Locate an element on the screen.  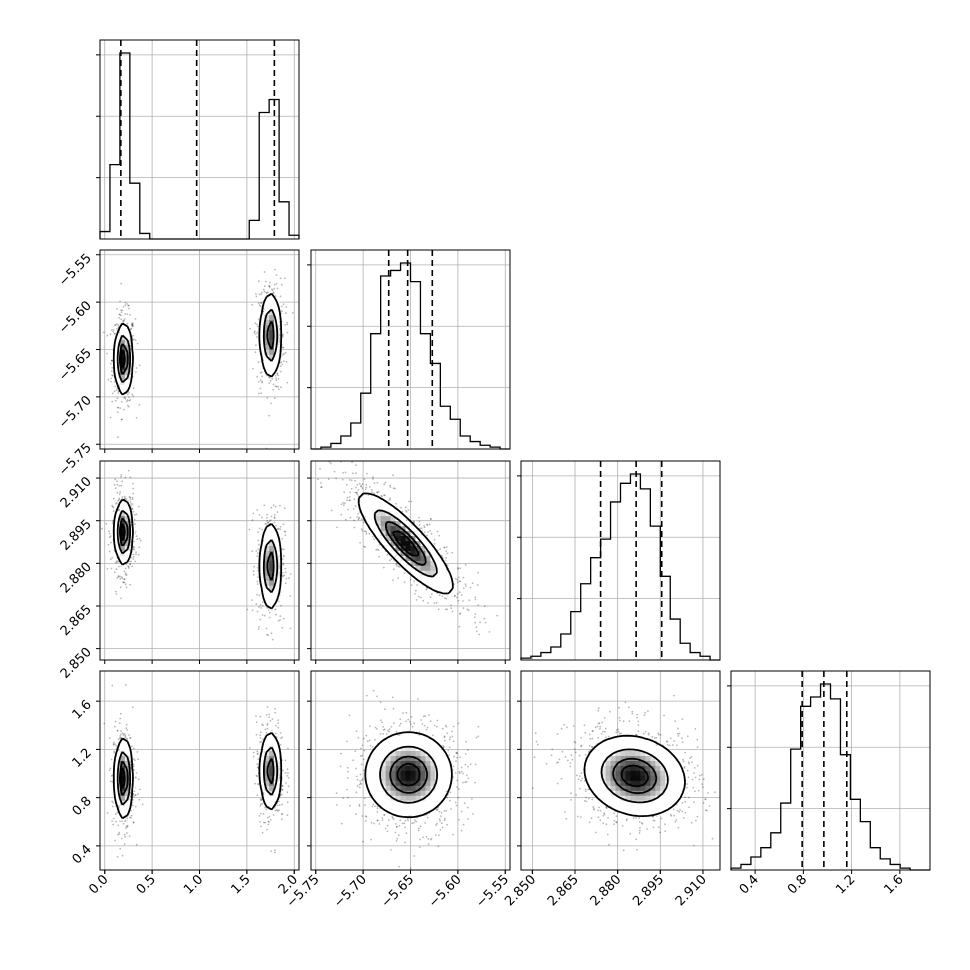
density-contours is located at coordinates (197, 554).